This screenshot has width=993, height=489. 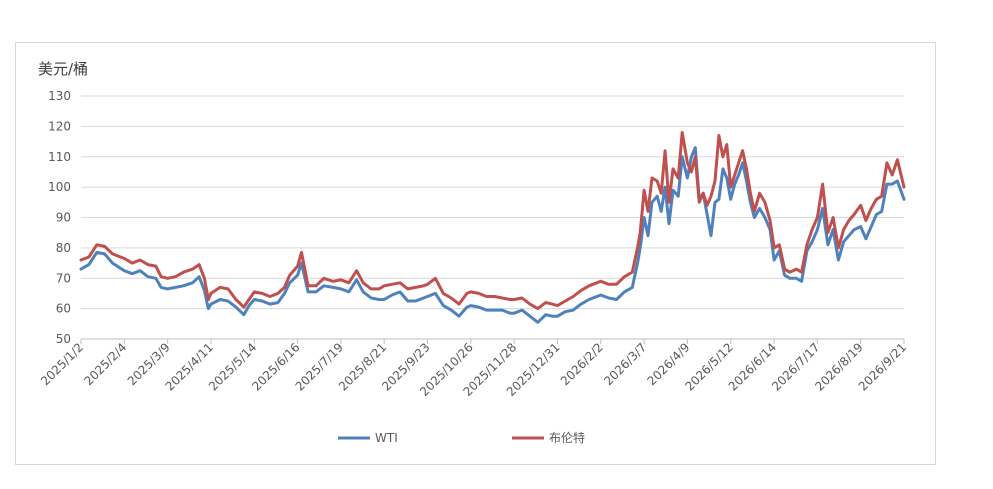 I want to click on y-tick-label: 50, so click(x=63, y=339).